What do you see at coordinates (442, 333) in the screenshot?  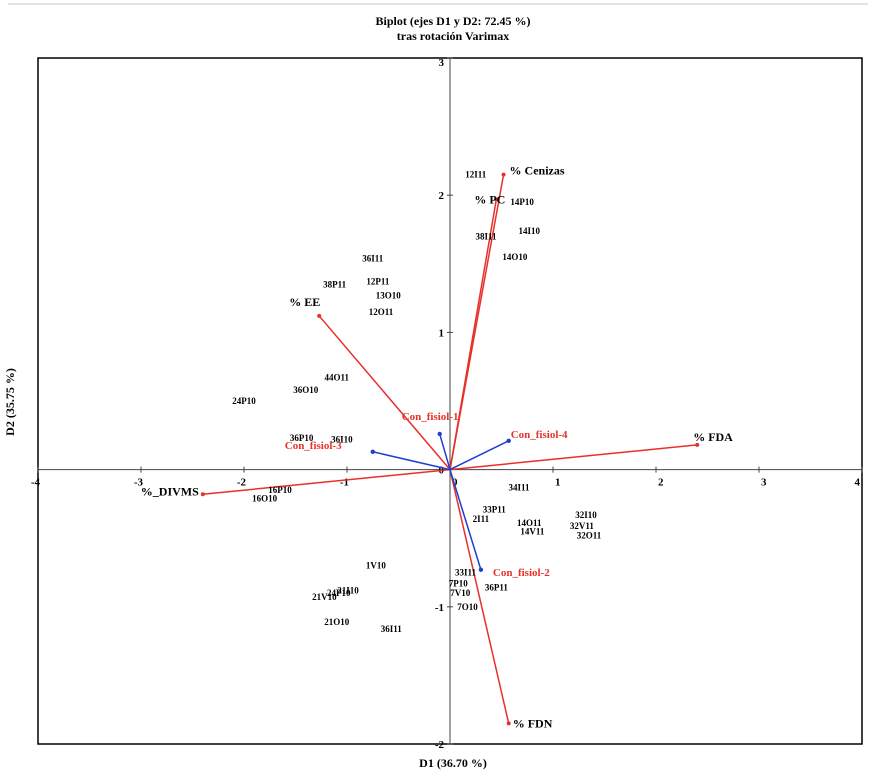 I see `y-tick-label: 1` at bounding box center [442, 333].